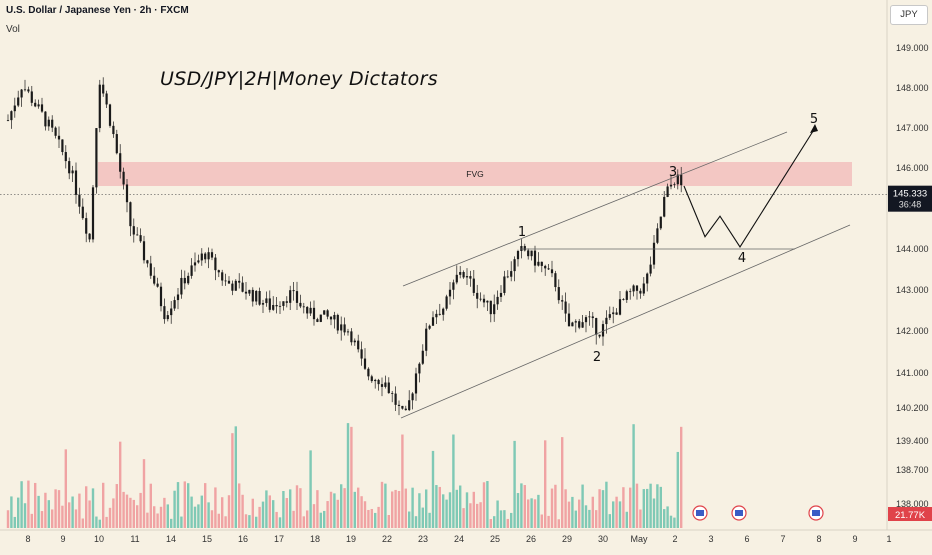 The width and height of the screenshot is (932, 555). I want to click on fvg-label: FVG, so click(474, 174).